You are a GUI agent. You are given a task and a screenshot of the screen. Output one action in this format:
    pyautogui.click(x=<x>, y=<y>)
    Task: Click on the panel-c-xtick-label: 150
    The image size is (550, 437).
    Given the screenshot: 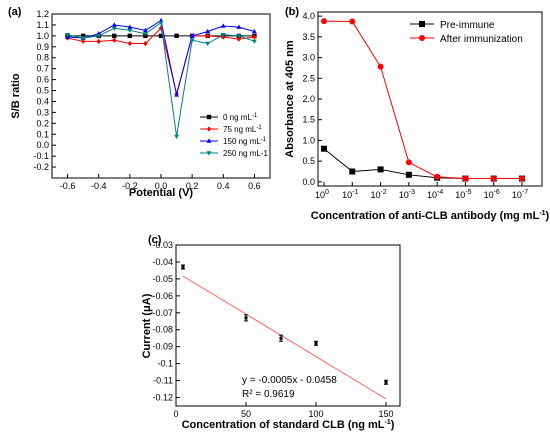 What is the action you would take?
    pyautogui.click(x=385, y=414)
    